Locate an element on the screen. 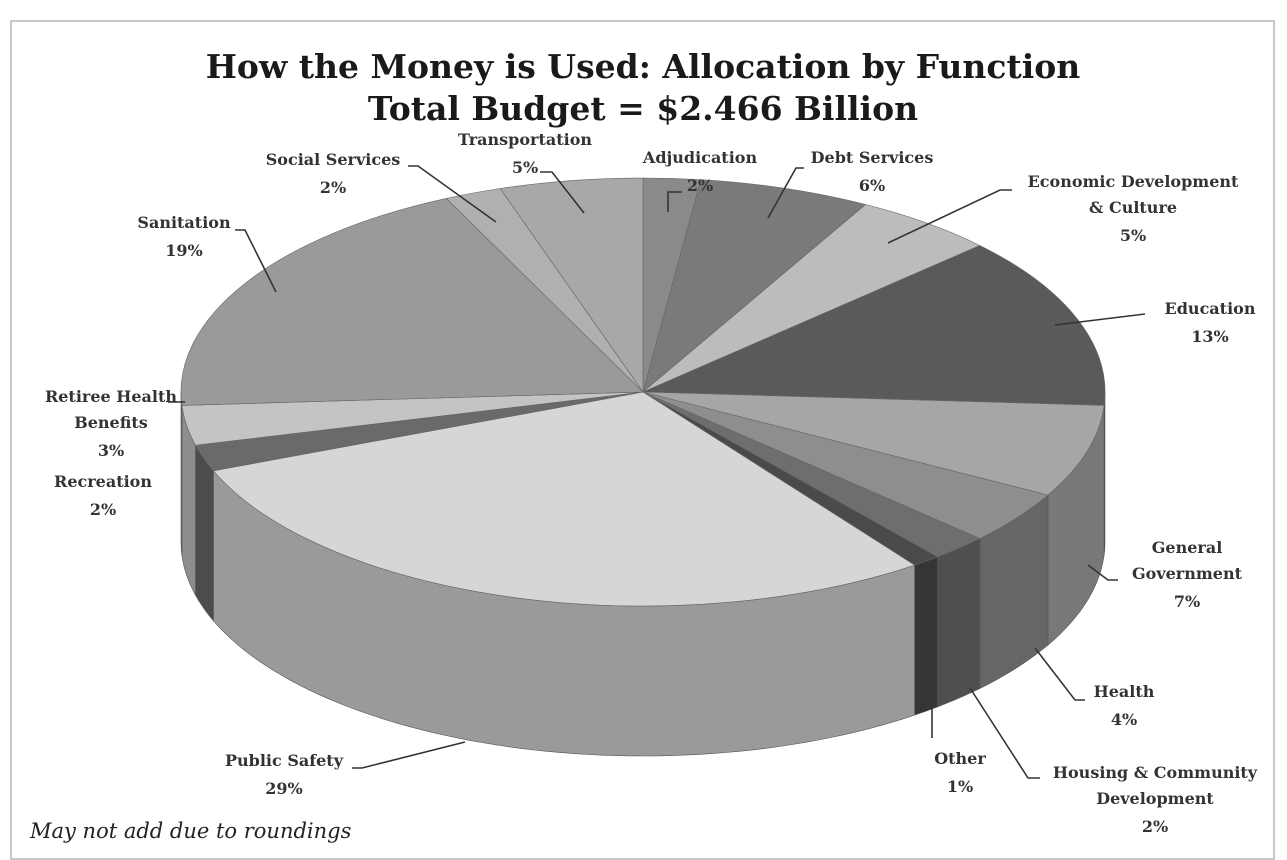 Image resolution: width=1287 pixels, height=860 pixels. slice-public-safety is located at coordinates (564, 499).